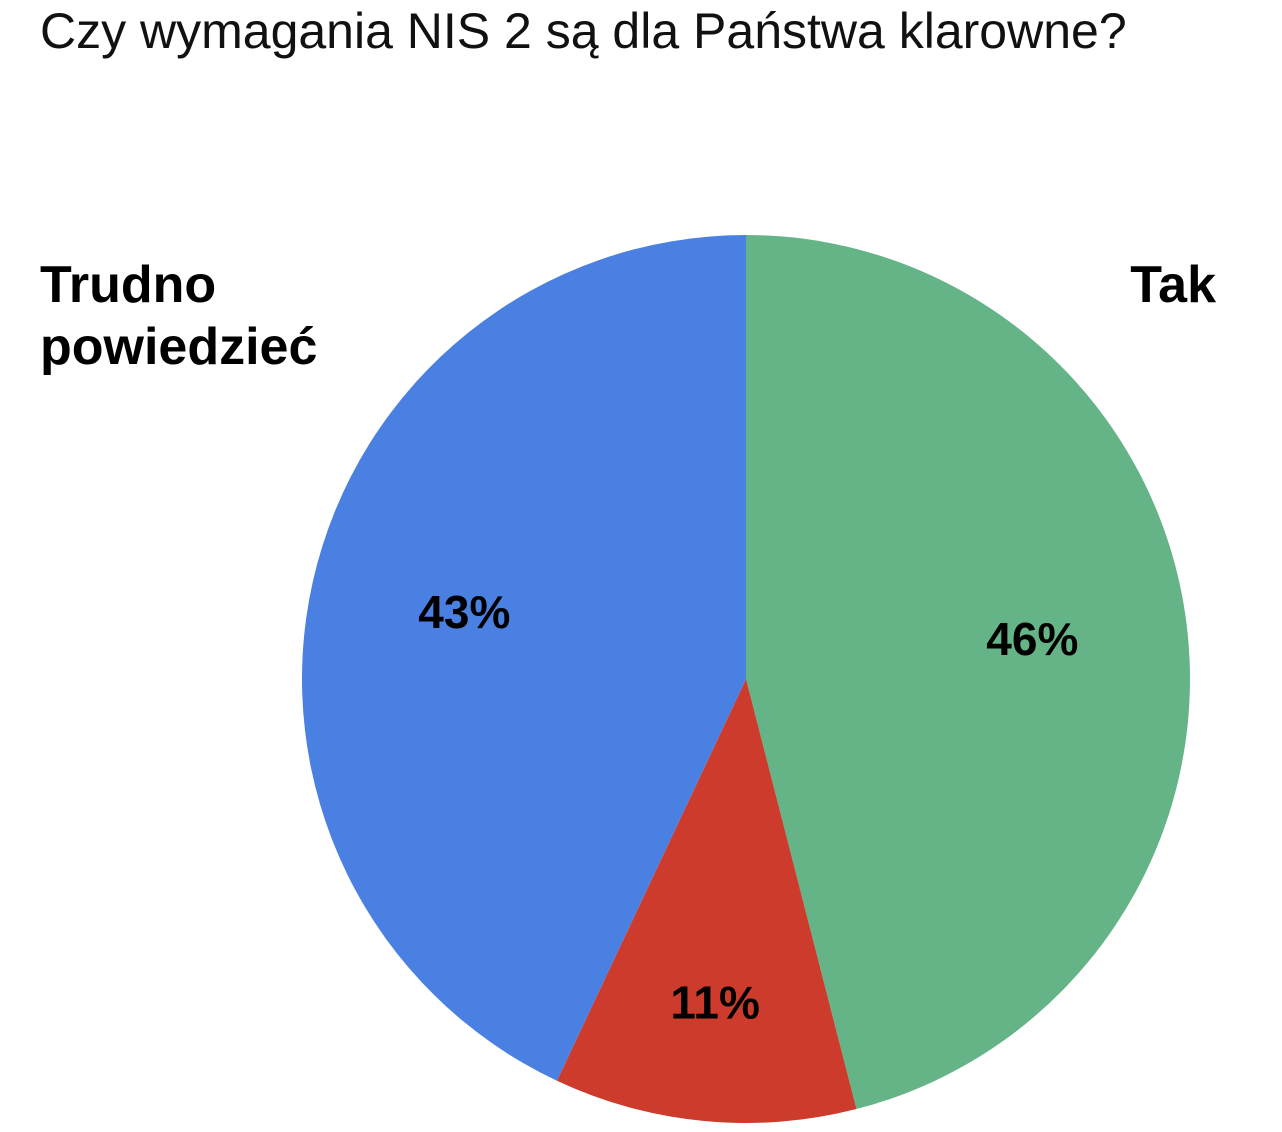 This screenshot has width=1282, height=1132. Describe the element at coordinates (1032, 639) in the screenshot. I see `data-label: 46%` at that location.